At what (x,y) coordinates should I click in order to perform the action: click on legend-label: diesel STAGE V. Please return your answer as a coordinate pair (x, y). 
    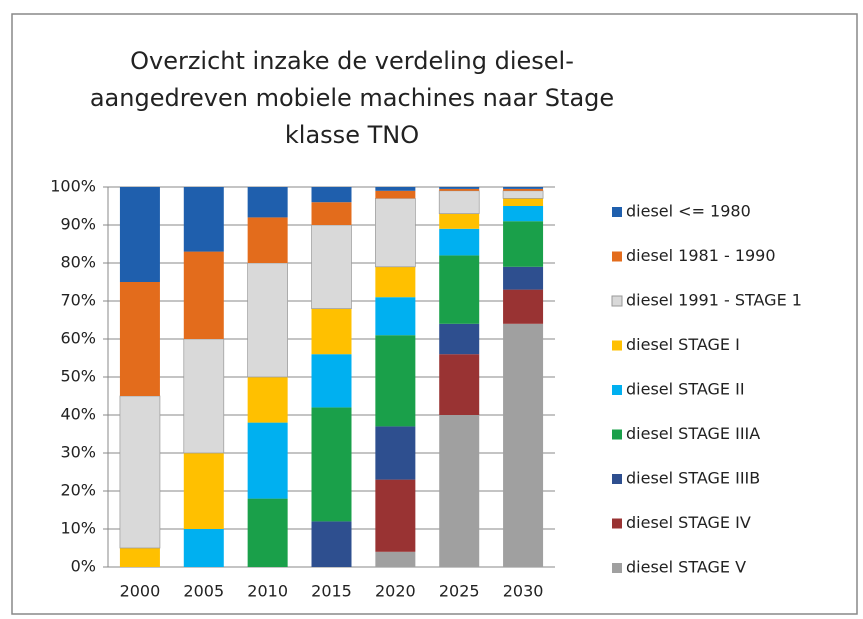
    Looking at the image, I should click on (686, 567).